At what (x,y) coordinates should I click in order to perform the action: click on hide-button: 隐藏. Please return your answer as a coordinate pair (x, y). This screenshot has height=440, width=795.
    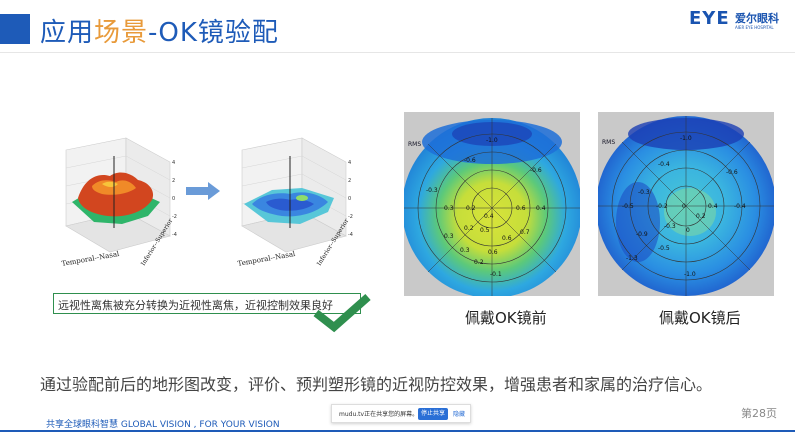
    Looking at the image, I should click on (459, 414).